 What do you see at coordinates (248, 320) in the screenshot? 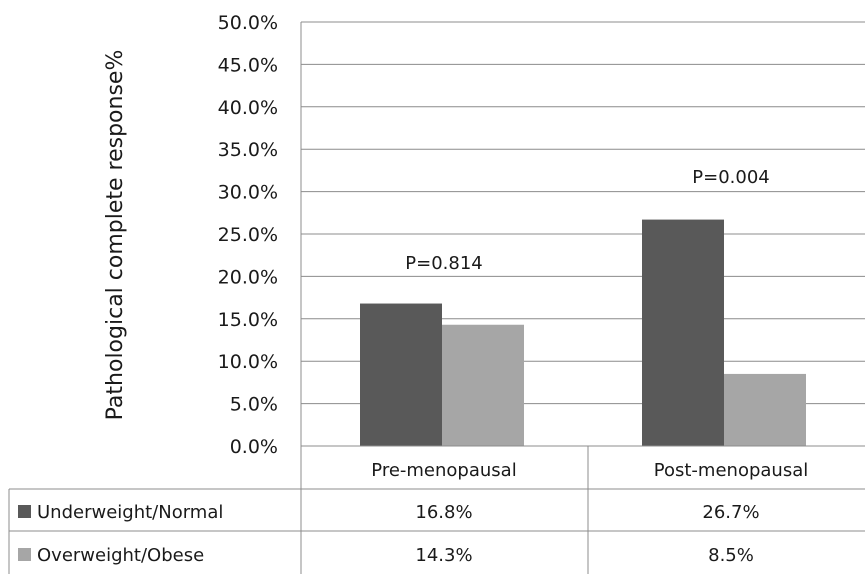
I see `y-tick-label: 15.0%` at bounding box center [248, 320].